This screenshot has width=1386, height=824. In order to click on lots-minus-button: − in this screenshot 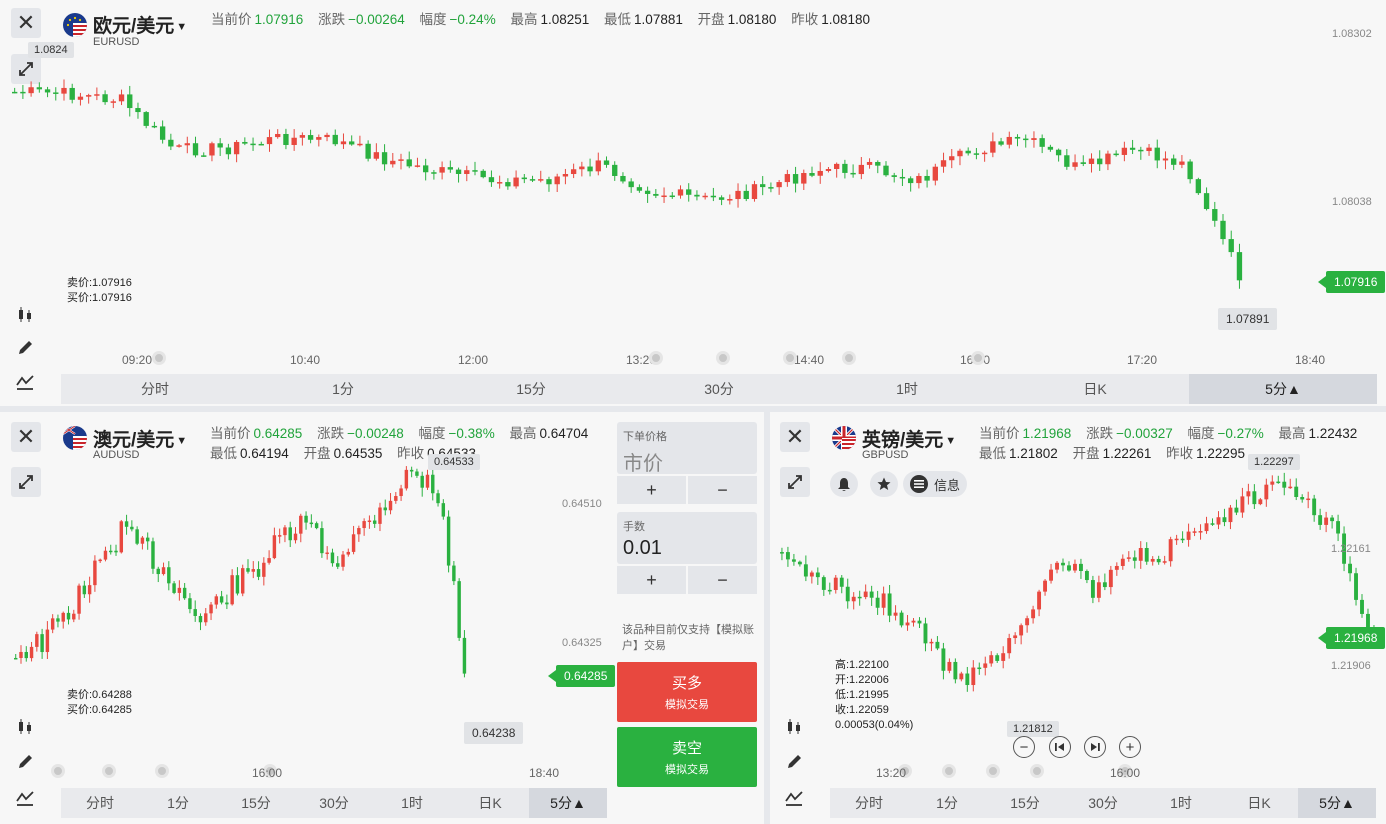, I will do `click(722, 580)`.